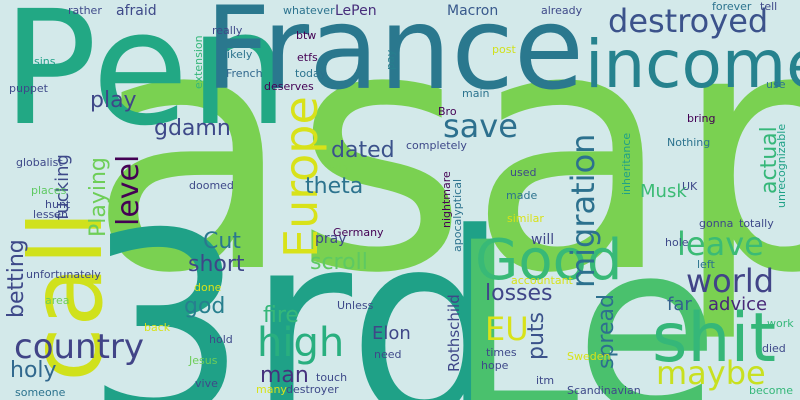  Describe the element at coordinates (663, 191) in the screenshot. I see `word-musk: Musk` at that location.